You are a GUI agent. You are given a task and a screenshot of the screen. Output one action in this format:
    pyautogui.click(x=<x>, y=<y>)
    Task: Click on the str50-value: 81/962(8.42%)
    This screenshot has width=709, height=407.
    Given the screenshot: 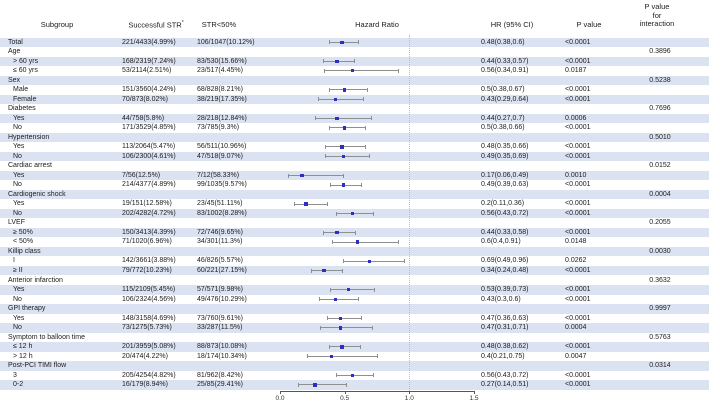 What is the action you would take?
    pyautogui.click(x=220, y=375)
    